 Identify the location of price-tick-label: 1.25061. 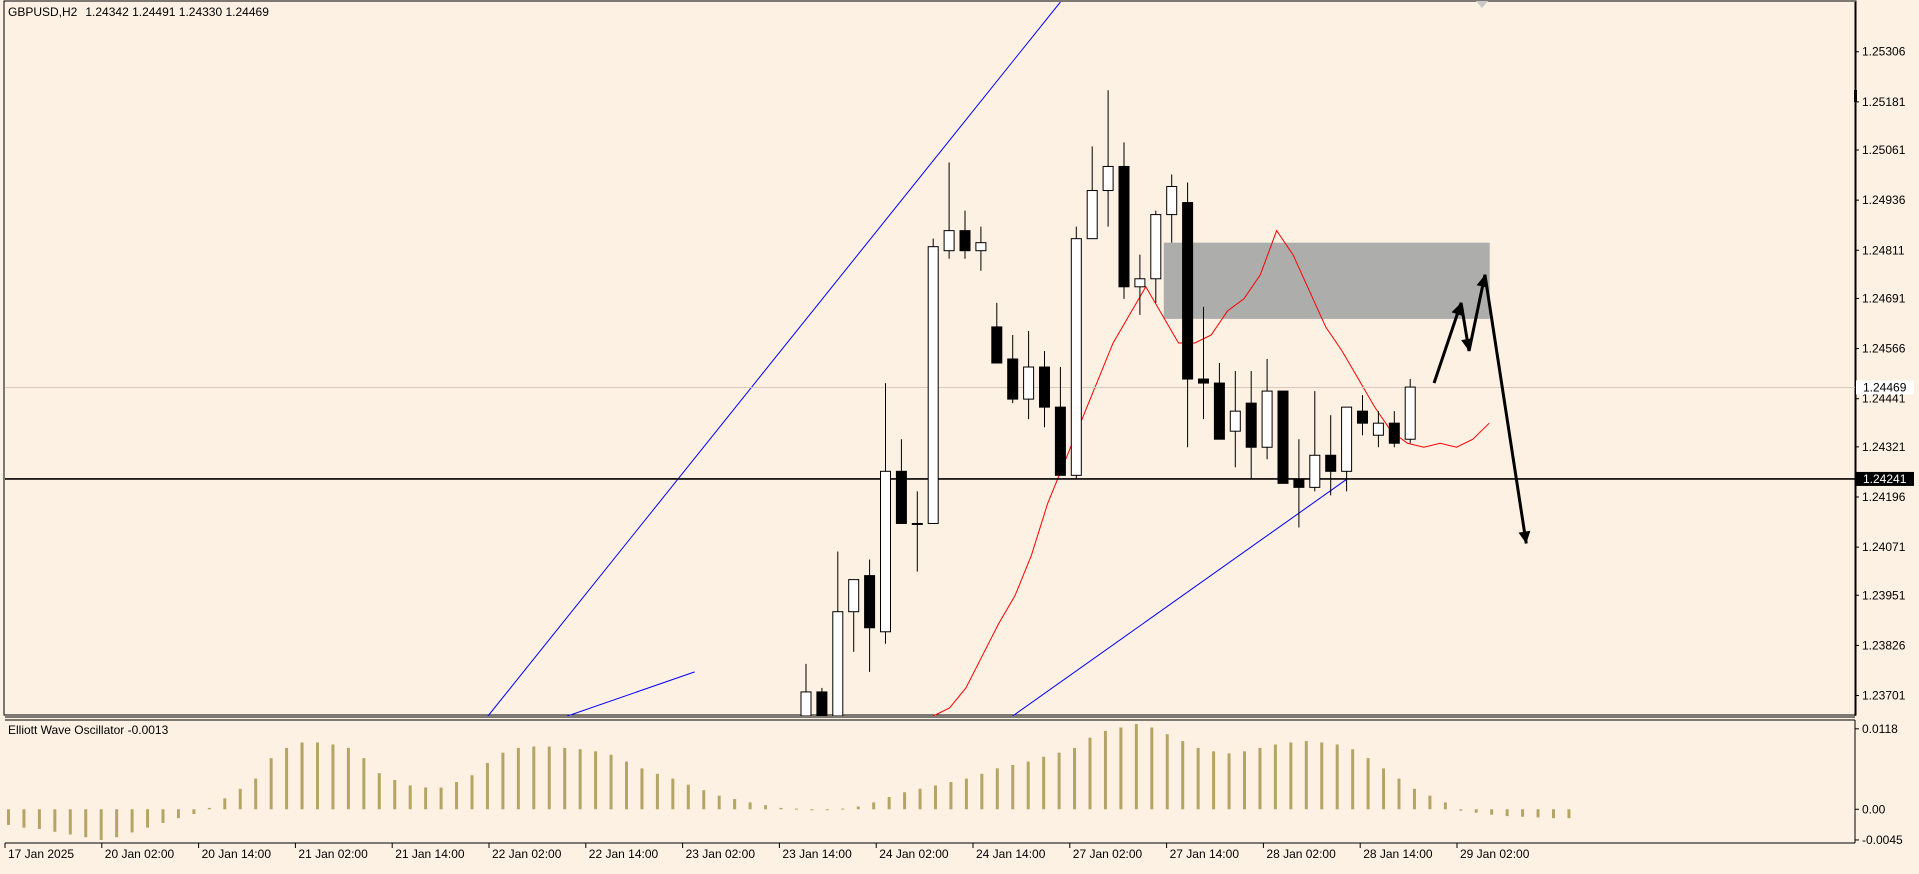
(1884, 150).